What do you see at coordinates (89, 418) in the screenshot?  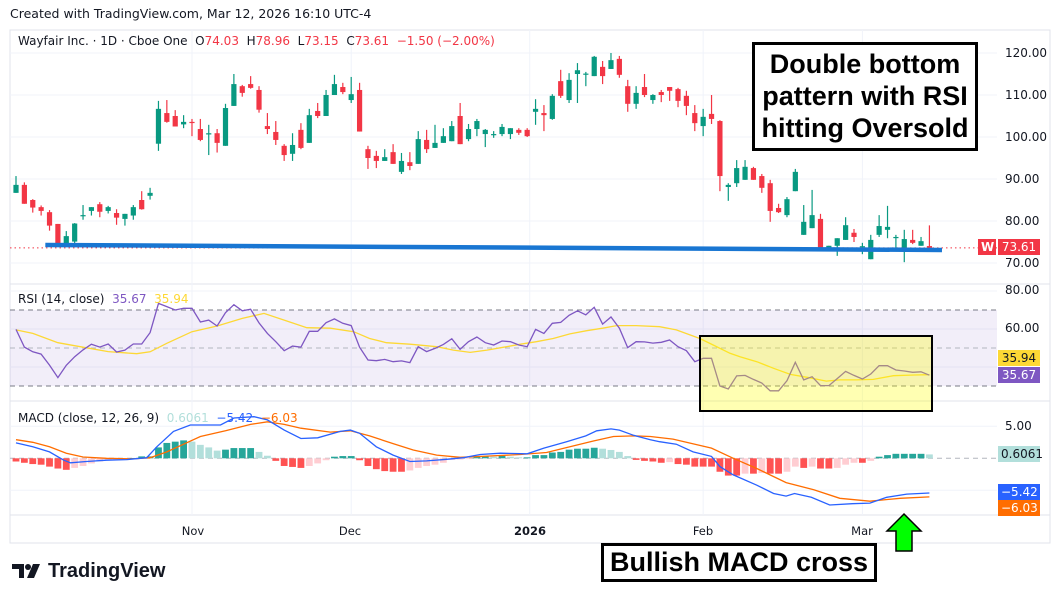 I see `macd-title: MACD (close, 12, 26, 9)` at bounding box center [89, 418].